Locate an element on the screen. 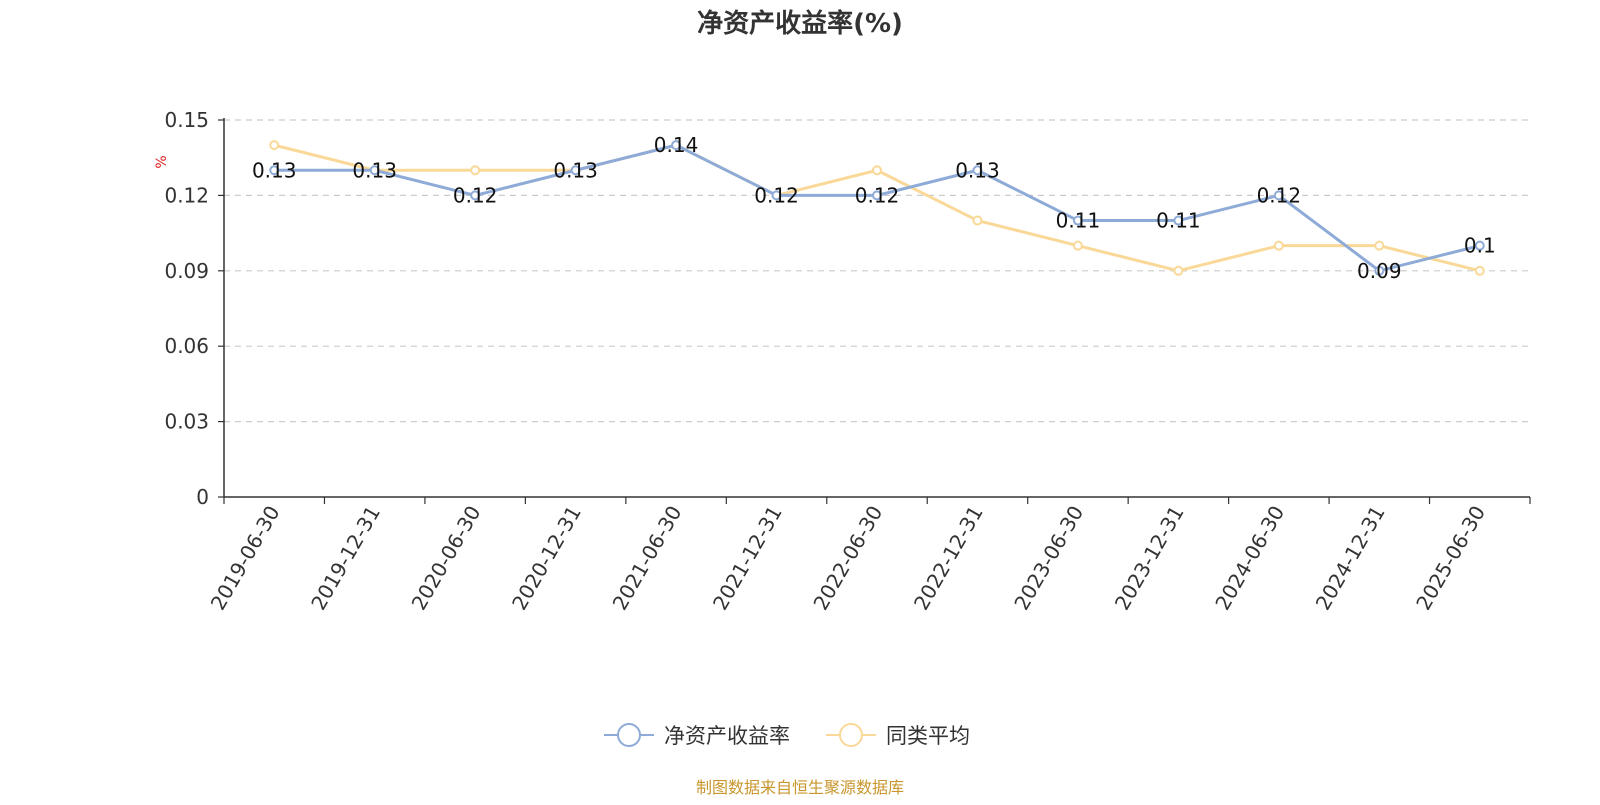 The width and height of the screenshot is (1600, 805). y-tick-label: 0.03 is located at coordinates (186, 422).